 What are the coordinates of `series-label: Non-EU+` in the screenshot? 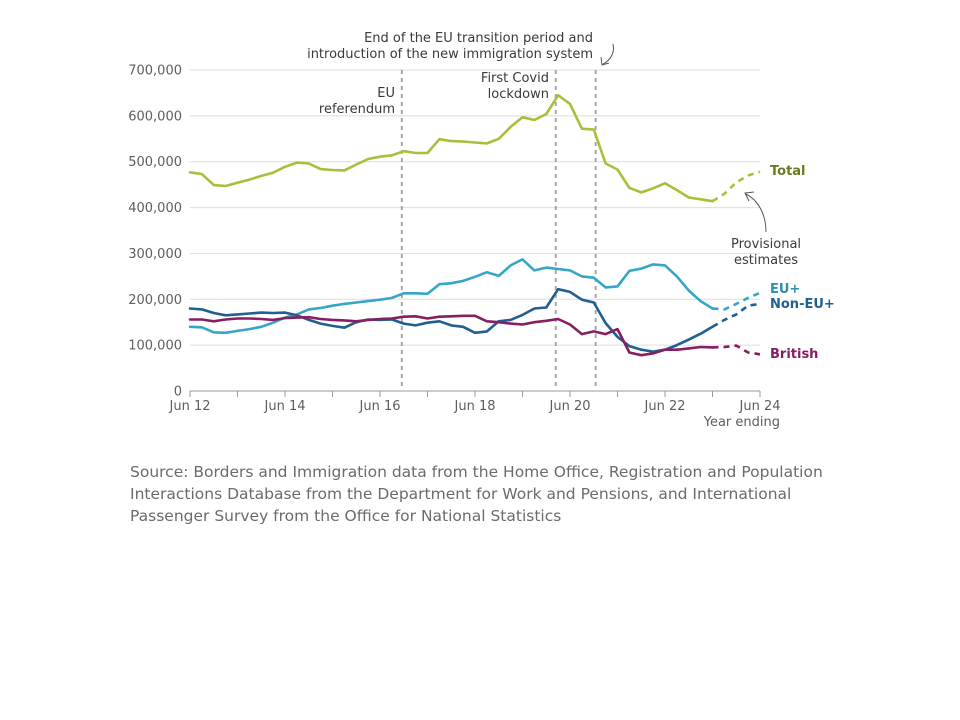 It's located at (802, 304).